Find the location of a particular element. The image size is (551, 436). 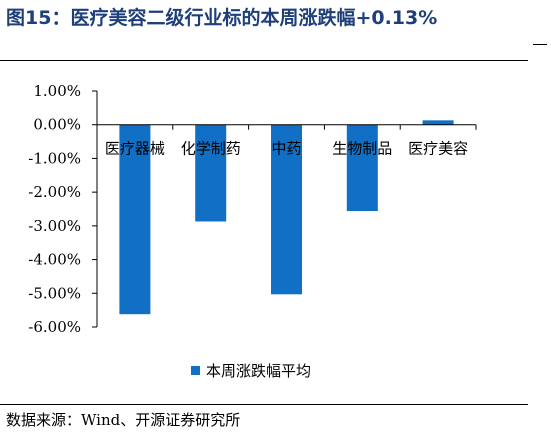

bottom-rule is located at coordinates (264, 404).